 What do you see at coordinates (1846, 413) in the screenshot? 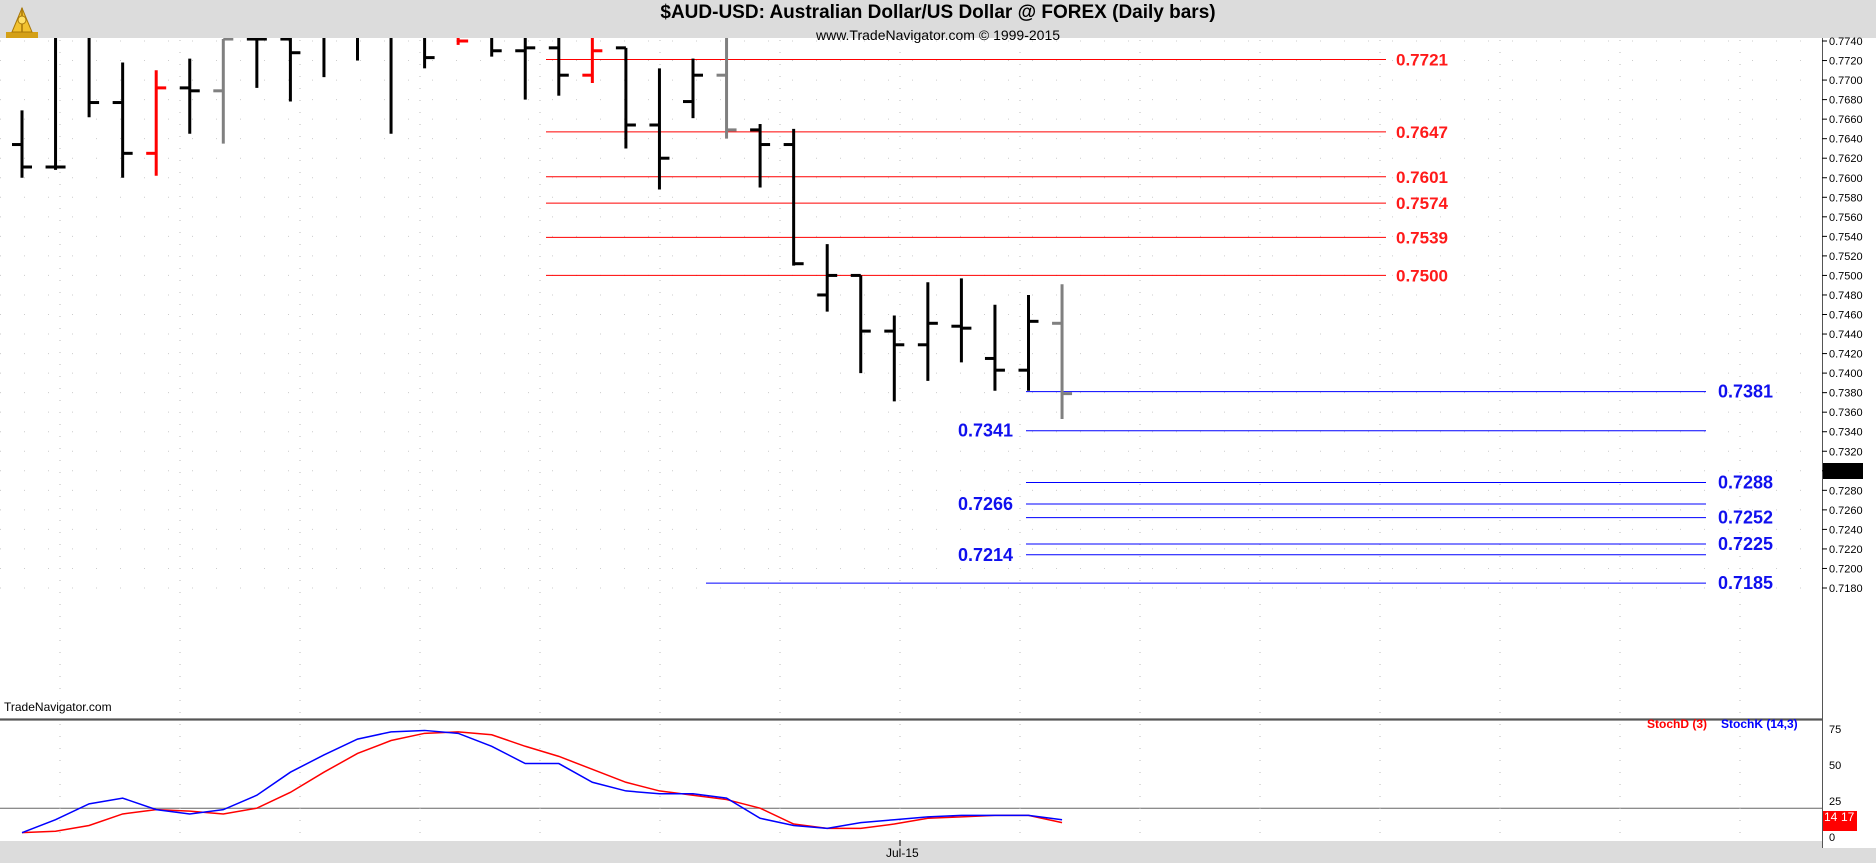
I see `y-tick-label: 0.7360` at bounding box center [1846, 413].